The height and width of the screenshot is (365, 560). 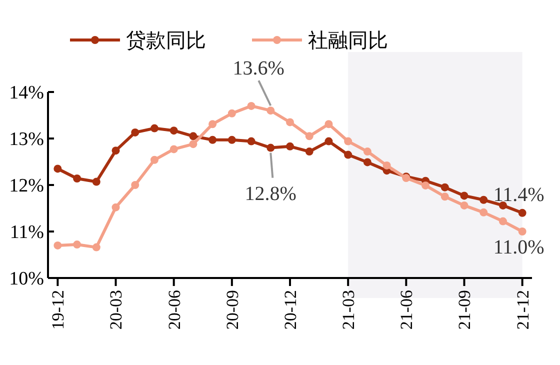 I want to click on x-tick-label: 21-09, so click(x=464, y=310).